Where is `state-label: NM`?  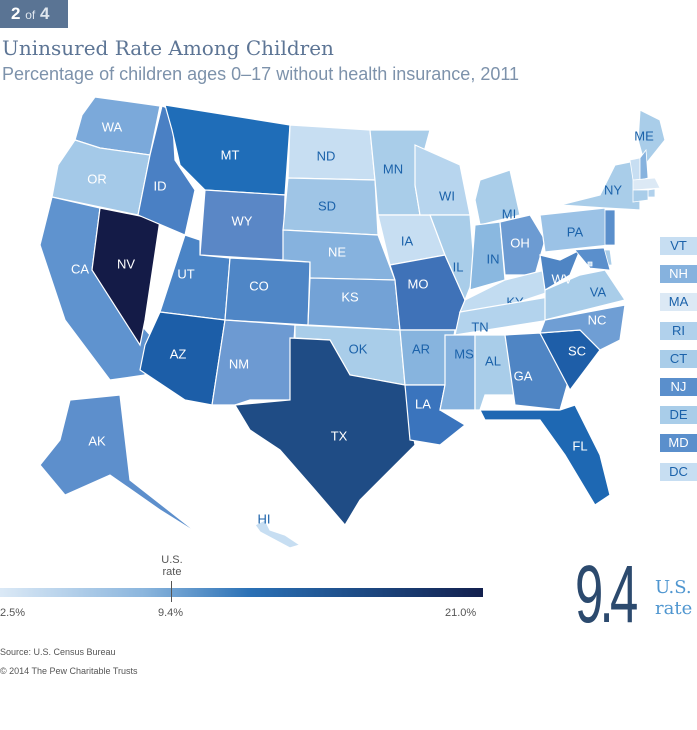 state-label: NM is located at coordinates (239, 363).